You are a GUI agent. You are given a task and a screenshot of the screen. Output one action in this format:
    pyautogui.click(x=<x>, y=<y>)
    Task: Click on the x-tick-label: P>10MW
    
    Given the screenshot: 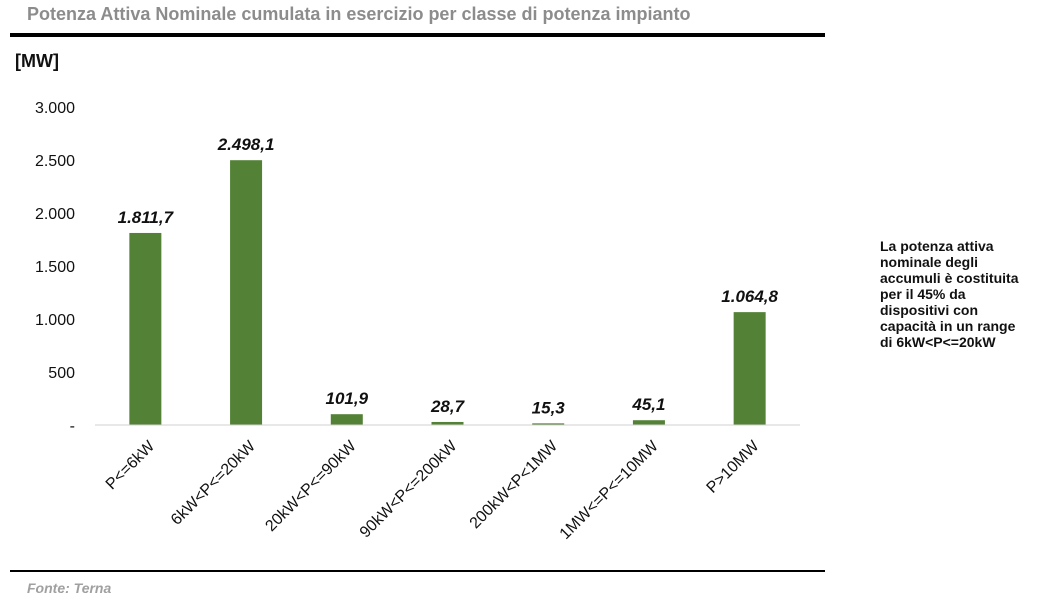 What is the action you would take?
    pyautogui.click(x=733, y=466)
    